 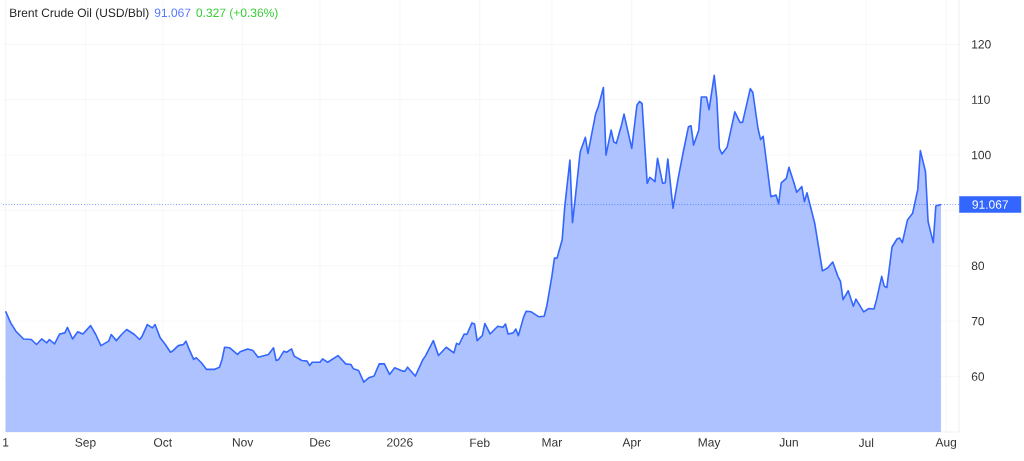 What do you see at coordinates (978, 376) in the screenshot?
I see `y-tick-label: 60` at bounding box center [978, 376].